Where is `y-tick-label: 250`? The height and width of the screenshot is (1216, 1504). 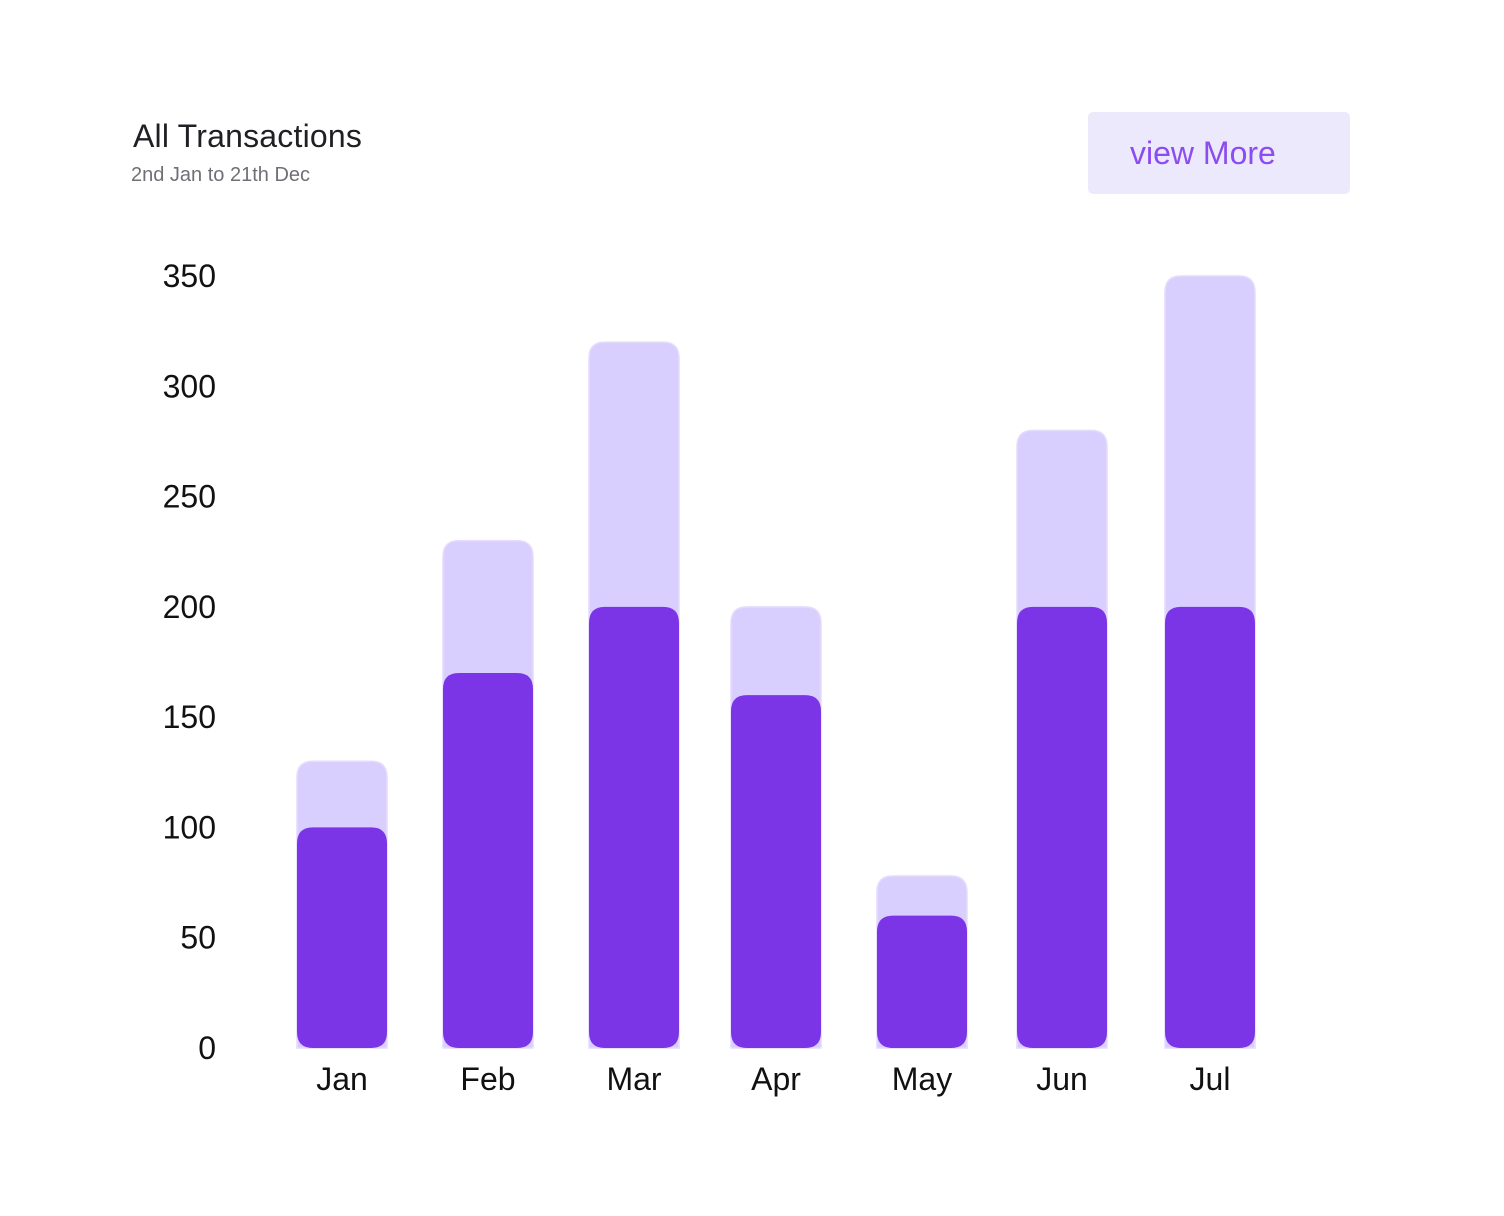
y-tick-label: 250 is located at coordinates (189, 497).